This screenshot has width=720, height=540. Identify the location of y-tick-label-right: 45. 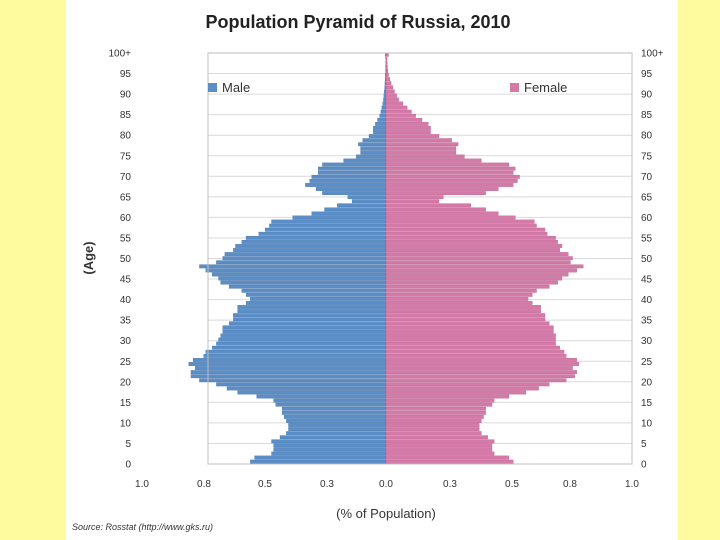
(647, 280).